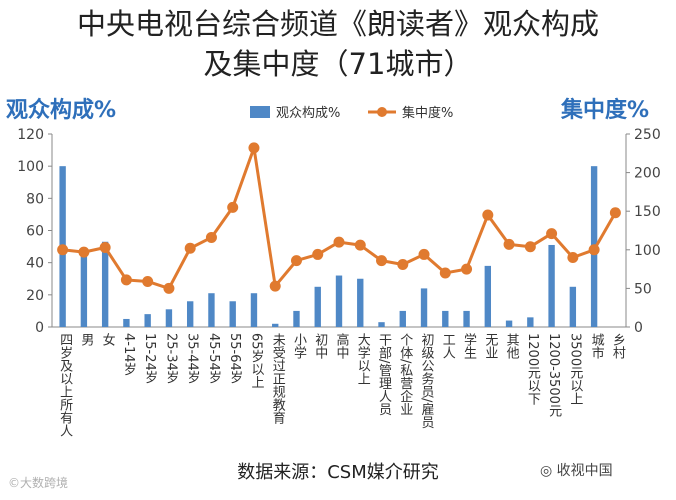 This screenshot has height=500, width=676. What do you see at coordinates (490, 346) in the screenshot?
I see `category-label: 无业` at bounding box center [490, 346].